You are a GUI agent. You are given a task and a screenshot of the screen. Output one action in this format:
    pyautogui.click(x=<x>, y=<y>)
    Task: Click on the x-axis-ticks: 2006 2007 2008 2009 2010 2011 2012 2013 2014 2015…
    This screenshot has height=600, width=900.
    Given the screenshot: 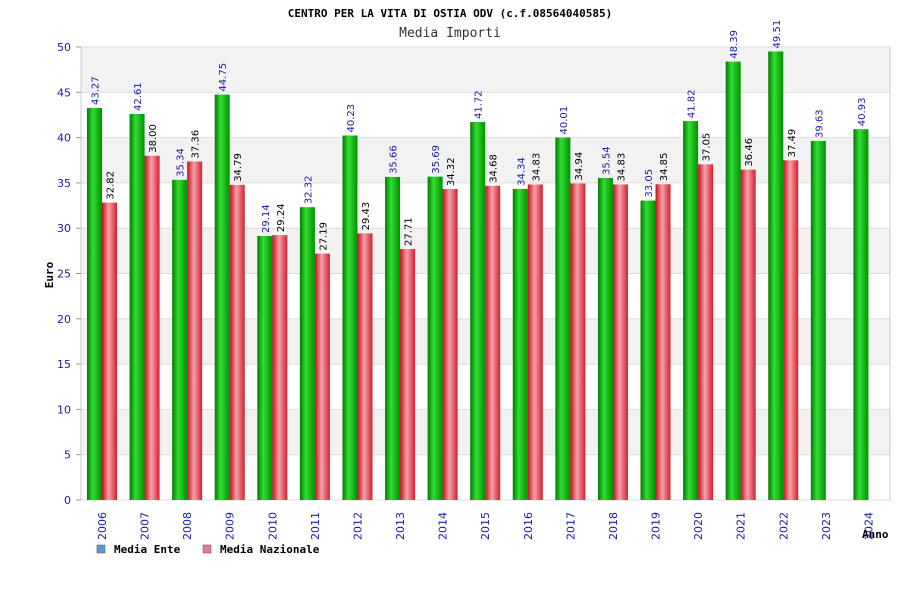 What is the action you would take?
    pyautogui.click(x=485, y=526)
    